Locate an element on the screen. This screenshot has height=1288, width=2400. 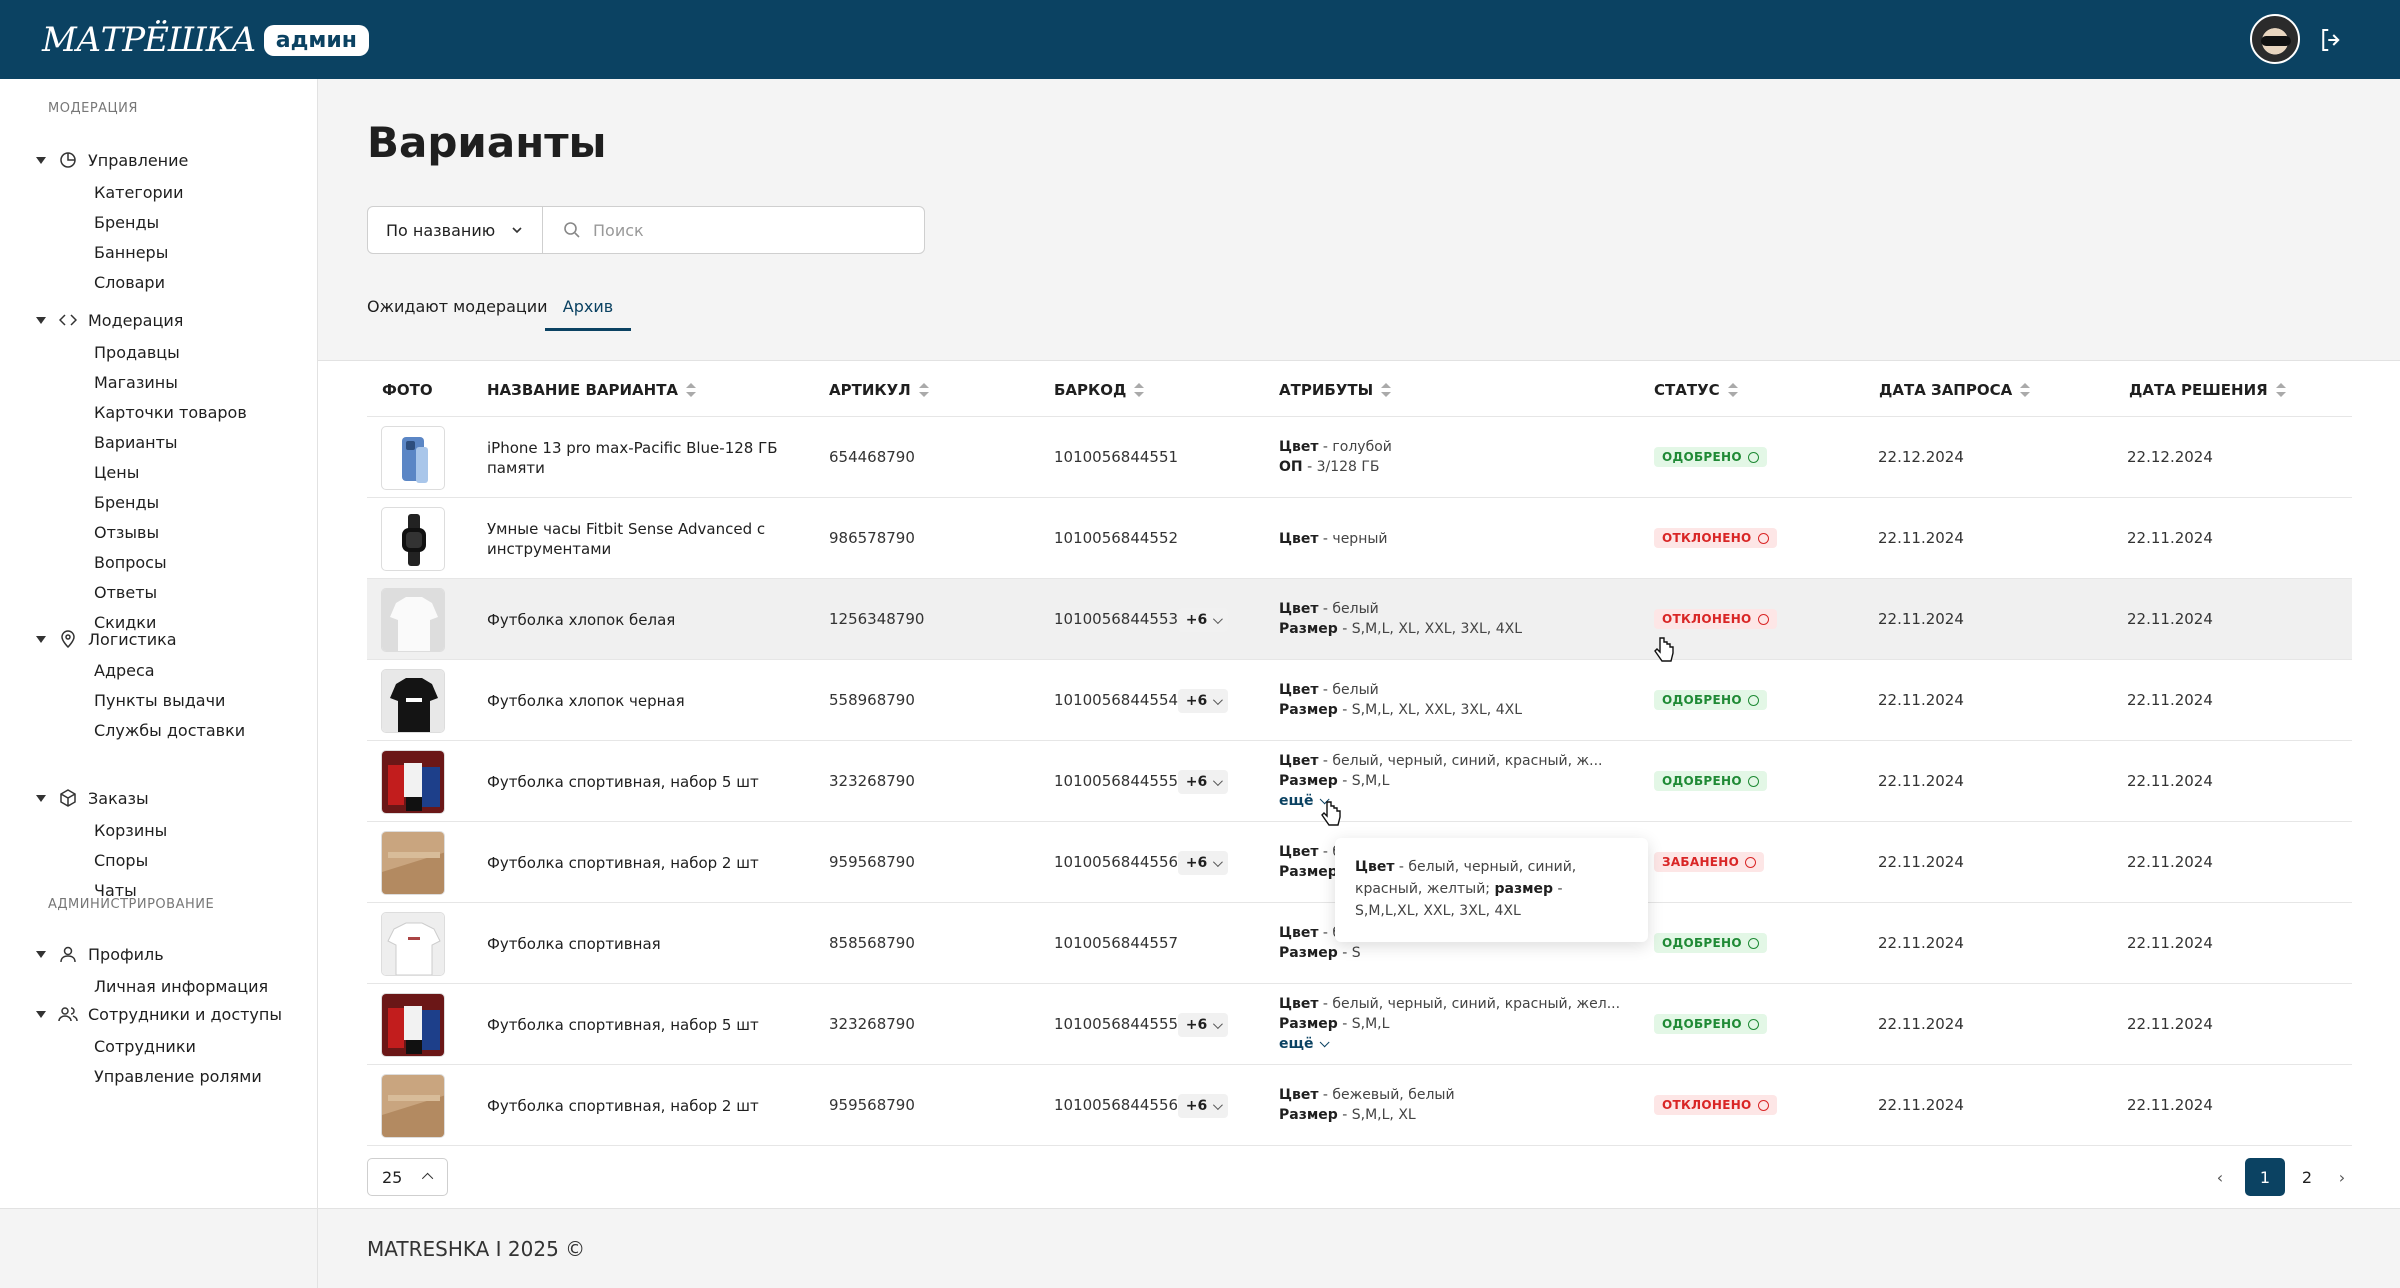
tab-pending: Ожидают модерации is located at coordinates (457, 306).